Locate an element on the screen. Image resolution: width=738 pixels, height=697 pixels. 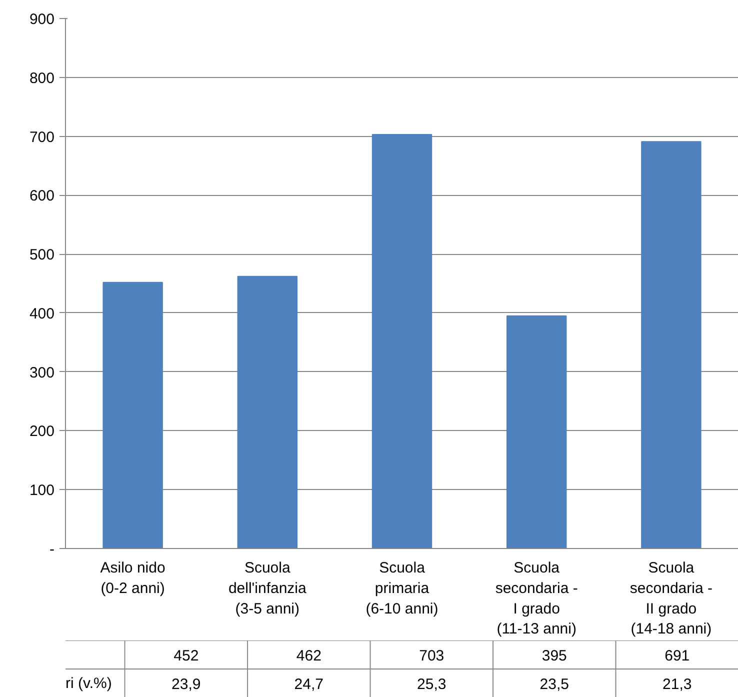
x-tick-label: Scuola dell'infanzia (3-5 anni) is located at coordinates (268, 589).